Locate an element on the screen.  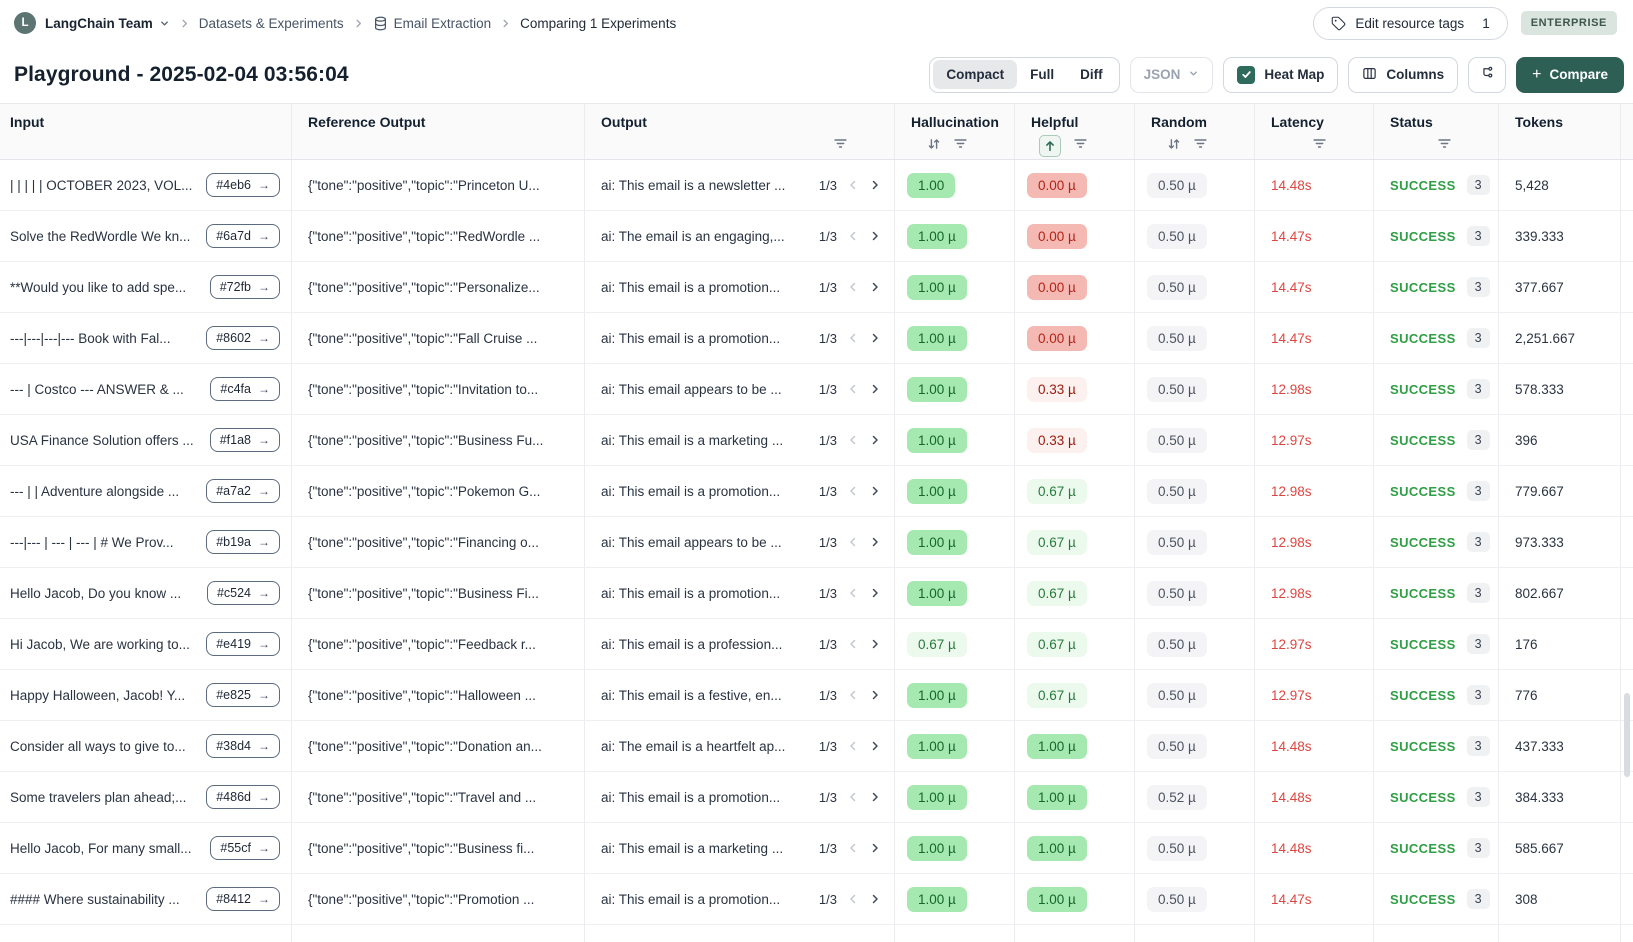
example-id-pill: #38d4 → is located at coordinates (243, 746).